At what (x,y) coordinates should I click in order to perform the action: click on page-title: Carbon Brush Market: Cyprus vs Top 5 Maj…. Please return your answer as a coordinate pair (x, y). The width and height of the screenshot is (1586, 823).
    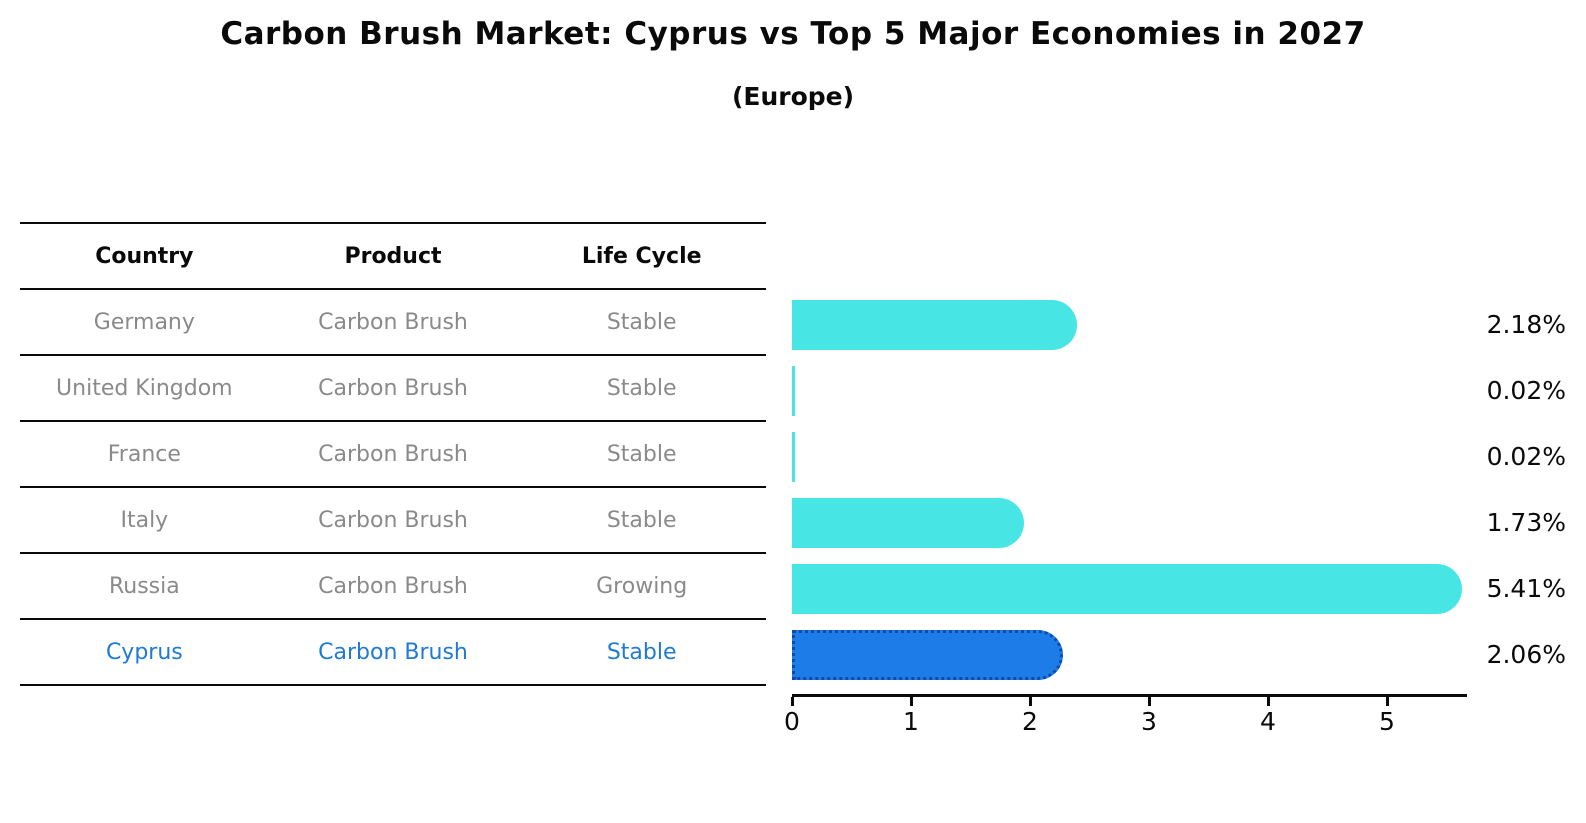
    Looking at the image, I should click on (793, 34).